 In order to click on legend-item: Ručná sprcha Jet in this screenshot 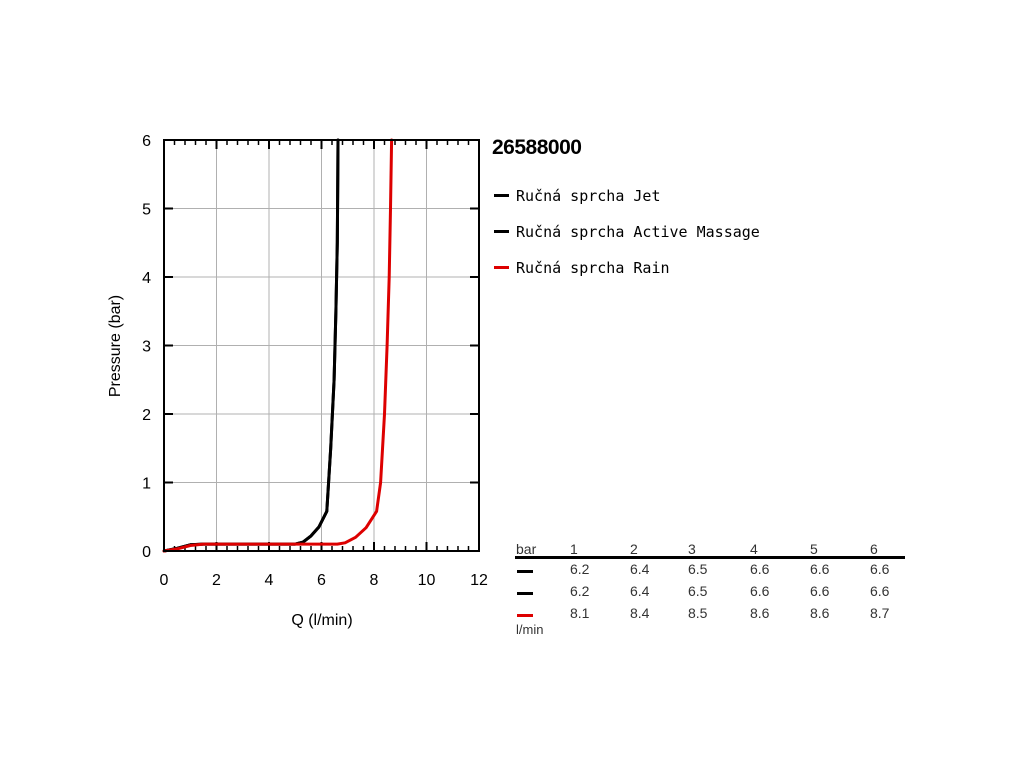, I will do `click(627, 202)`.